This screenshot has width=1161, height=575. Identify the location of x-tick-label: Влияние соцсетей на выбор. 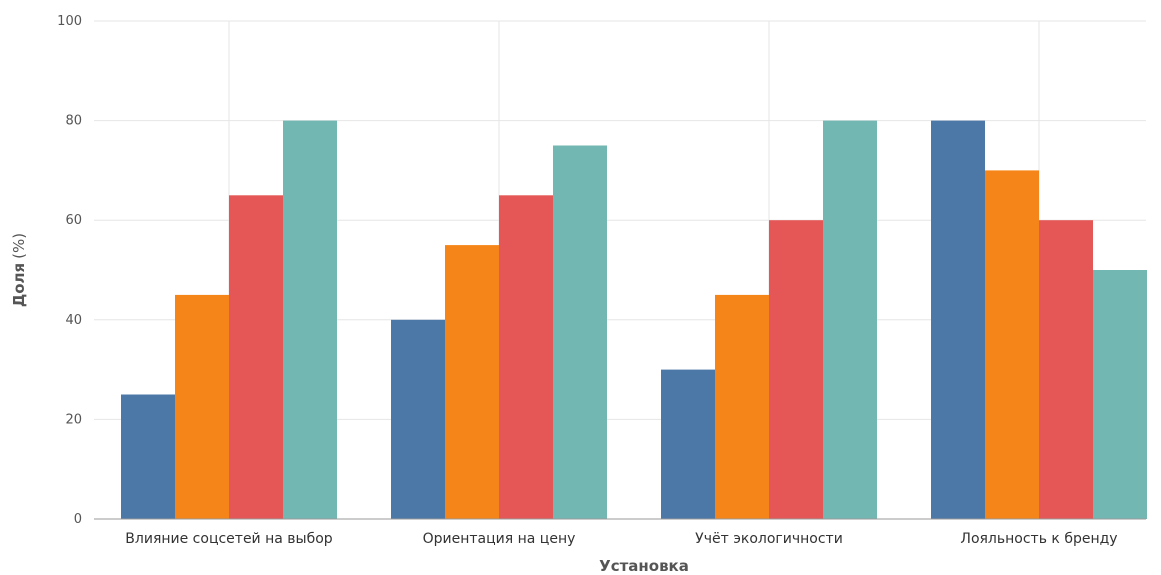
(228, 539).